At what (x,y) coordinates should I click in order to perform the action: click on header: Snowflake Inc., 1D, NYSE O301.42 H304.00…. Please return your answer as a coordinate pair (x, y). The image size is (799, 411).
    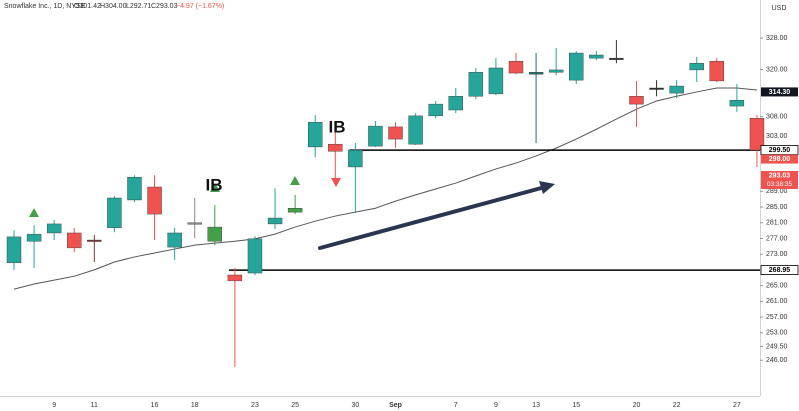
    Looking at the image, I should click on (114, 6).